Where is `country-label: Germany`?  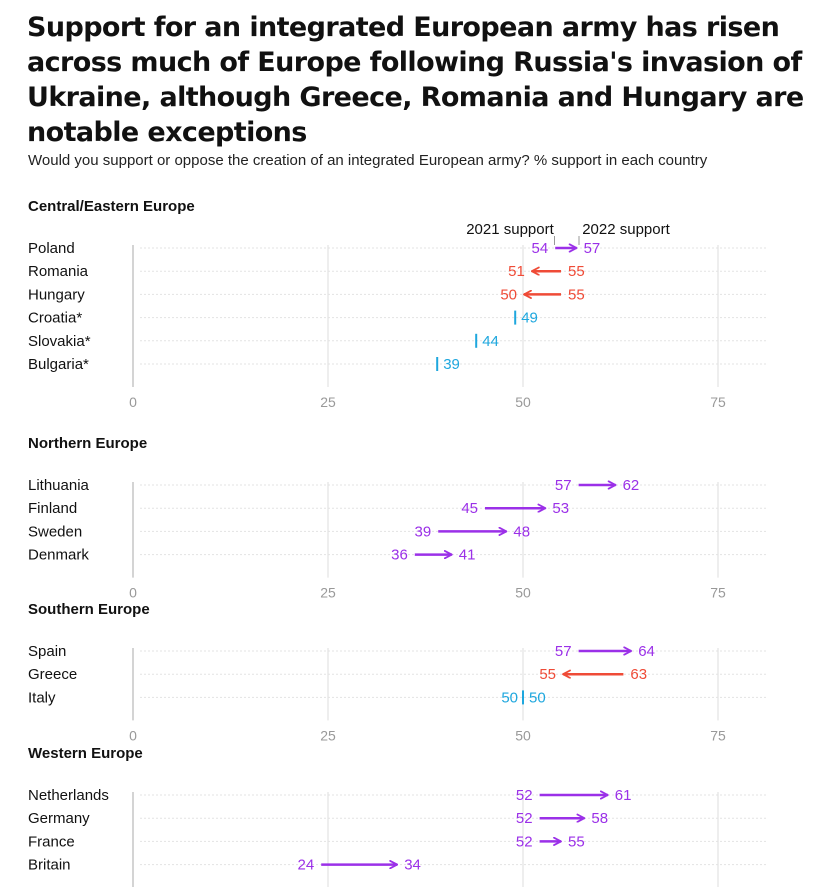
country-label: Germany is located at coordinates (59, 818).